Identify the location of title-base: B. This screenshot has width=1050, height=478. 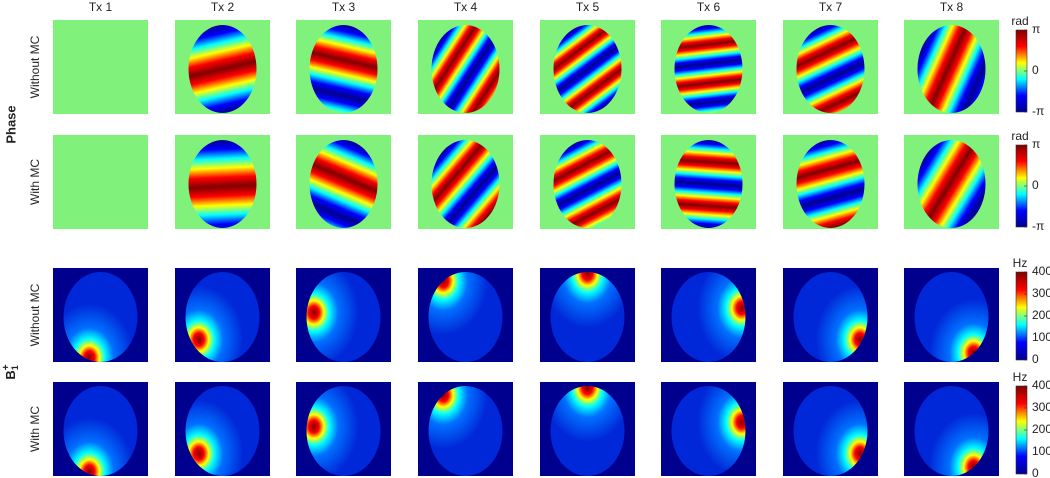
(10, 374).